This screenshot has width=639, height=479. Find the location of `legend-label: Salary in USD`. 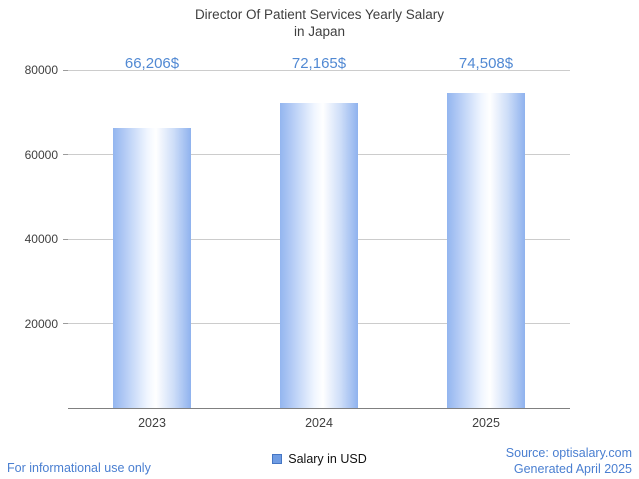

legend-label: Salary in USD is located at coordinates (327, 459).